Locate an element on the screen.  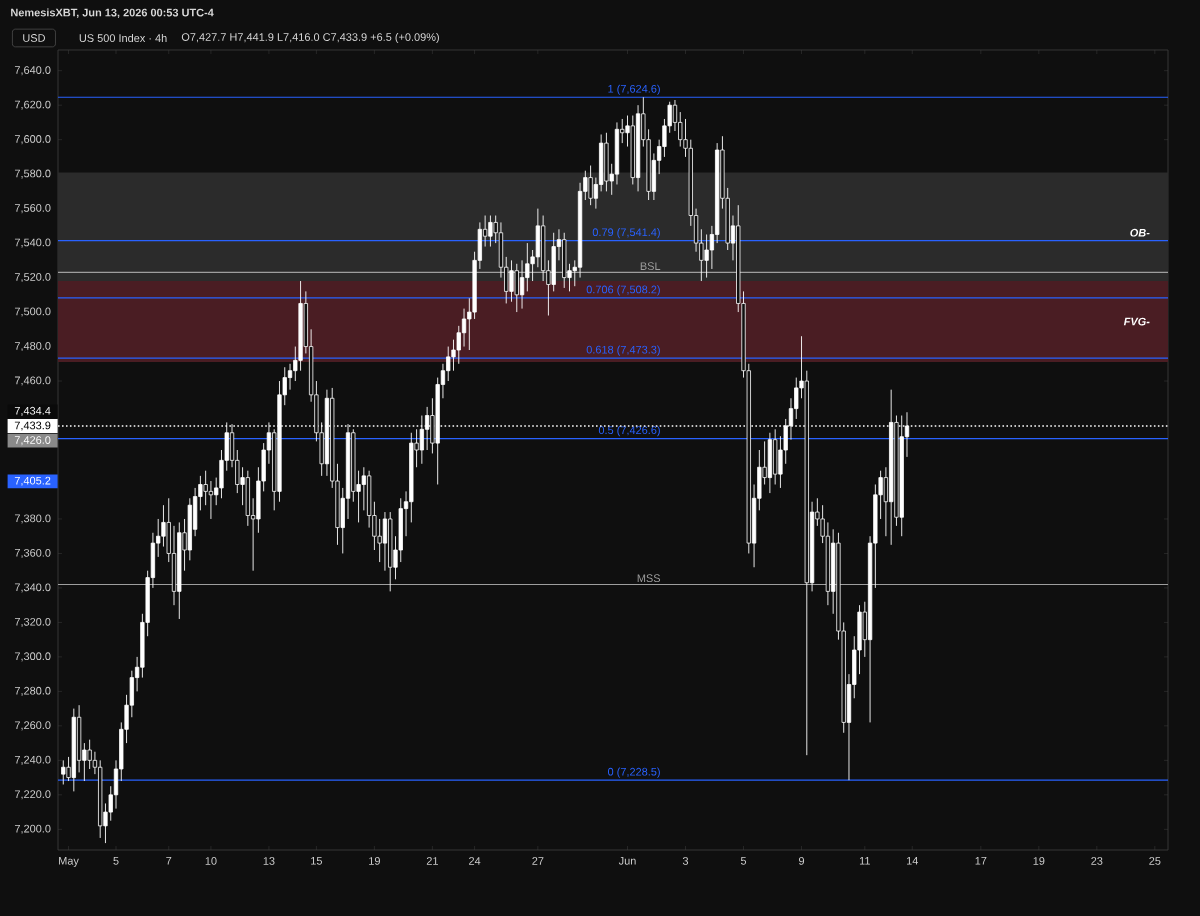
y-tick-label: 7,580.0 is located at coordinates (32, 174).